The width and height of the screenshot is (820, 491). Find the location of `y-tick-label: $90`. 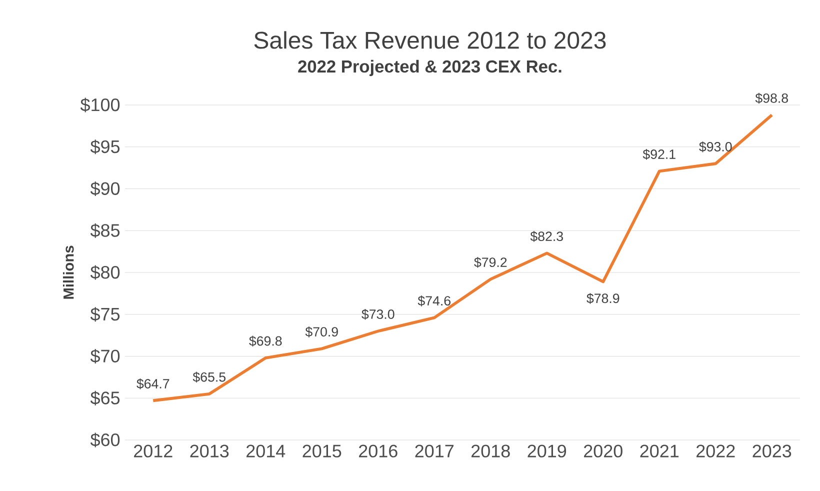

y-tick-label: $90 is located at coordinates (105, 188).